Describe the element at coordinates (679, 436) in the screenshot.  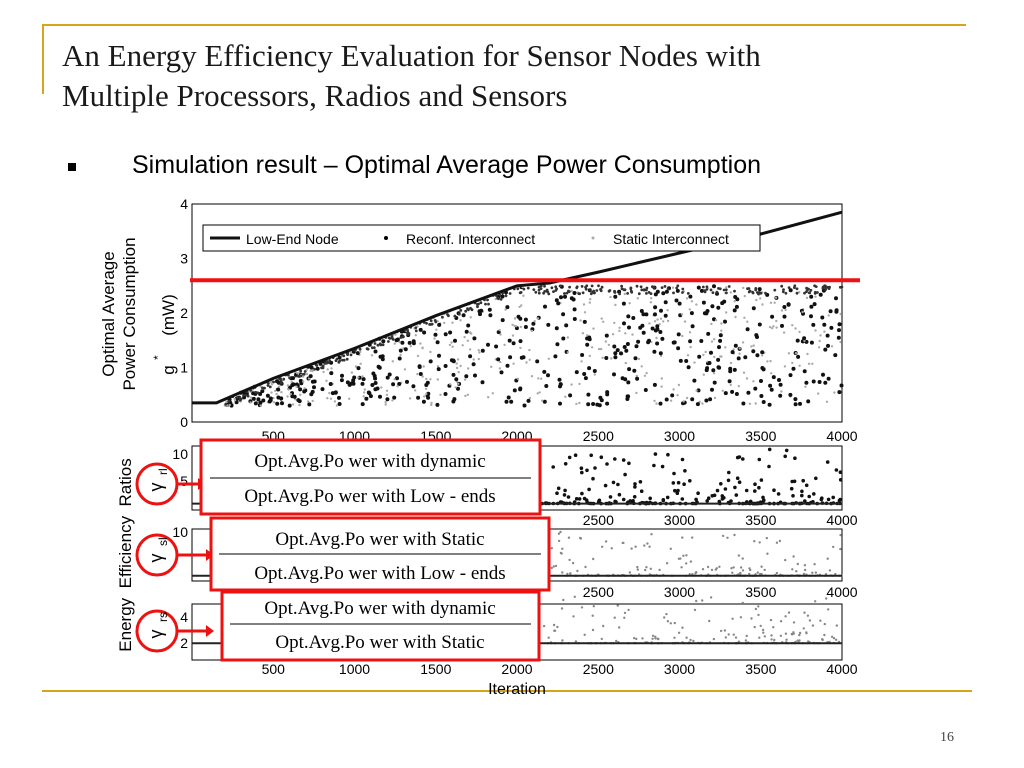
I see `main-xtick-label: 3000` at that location.